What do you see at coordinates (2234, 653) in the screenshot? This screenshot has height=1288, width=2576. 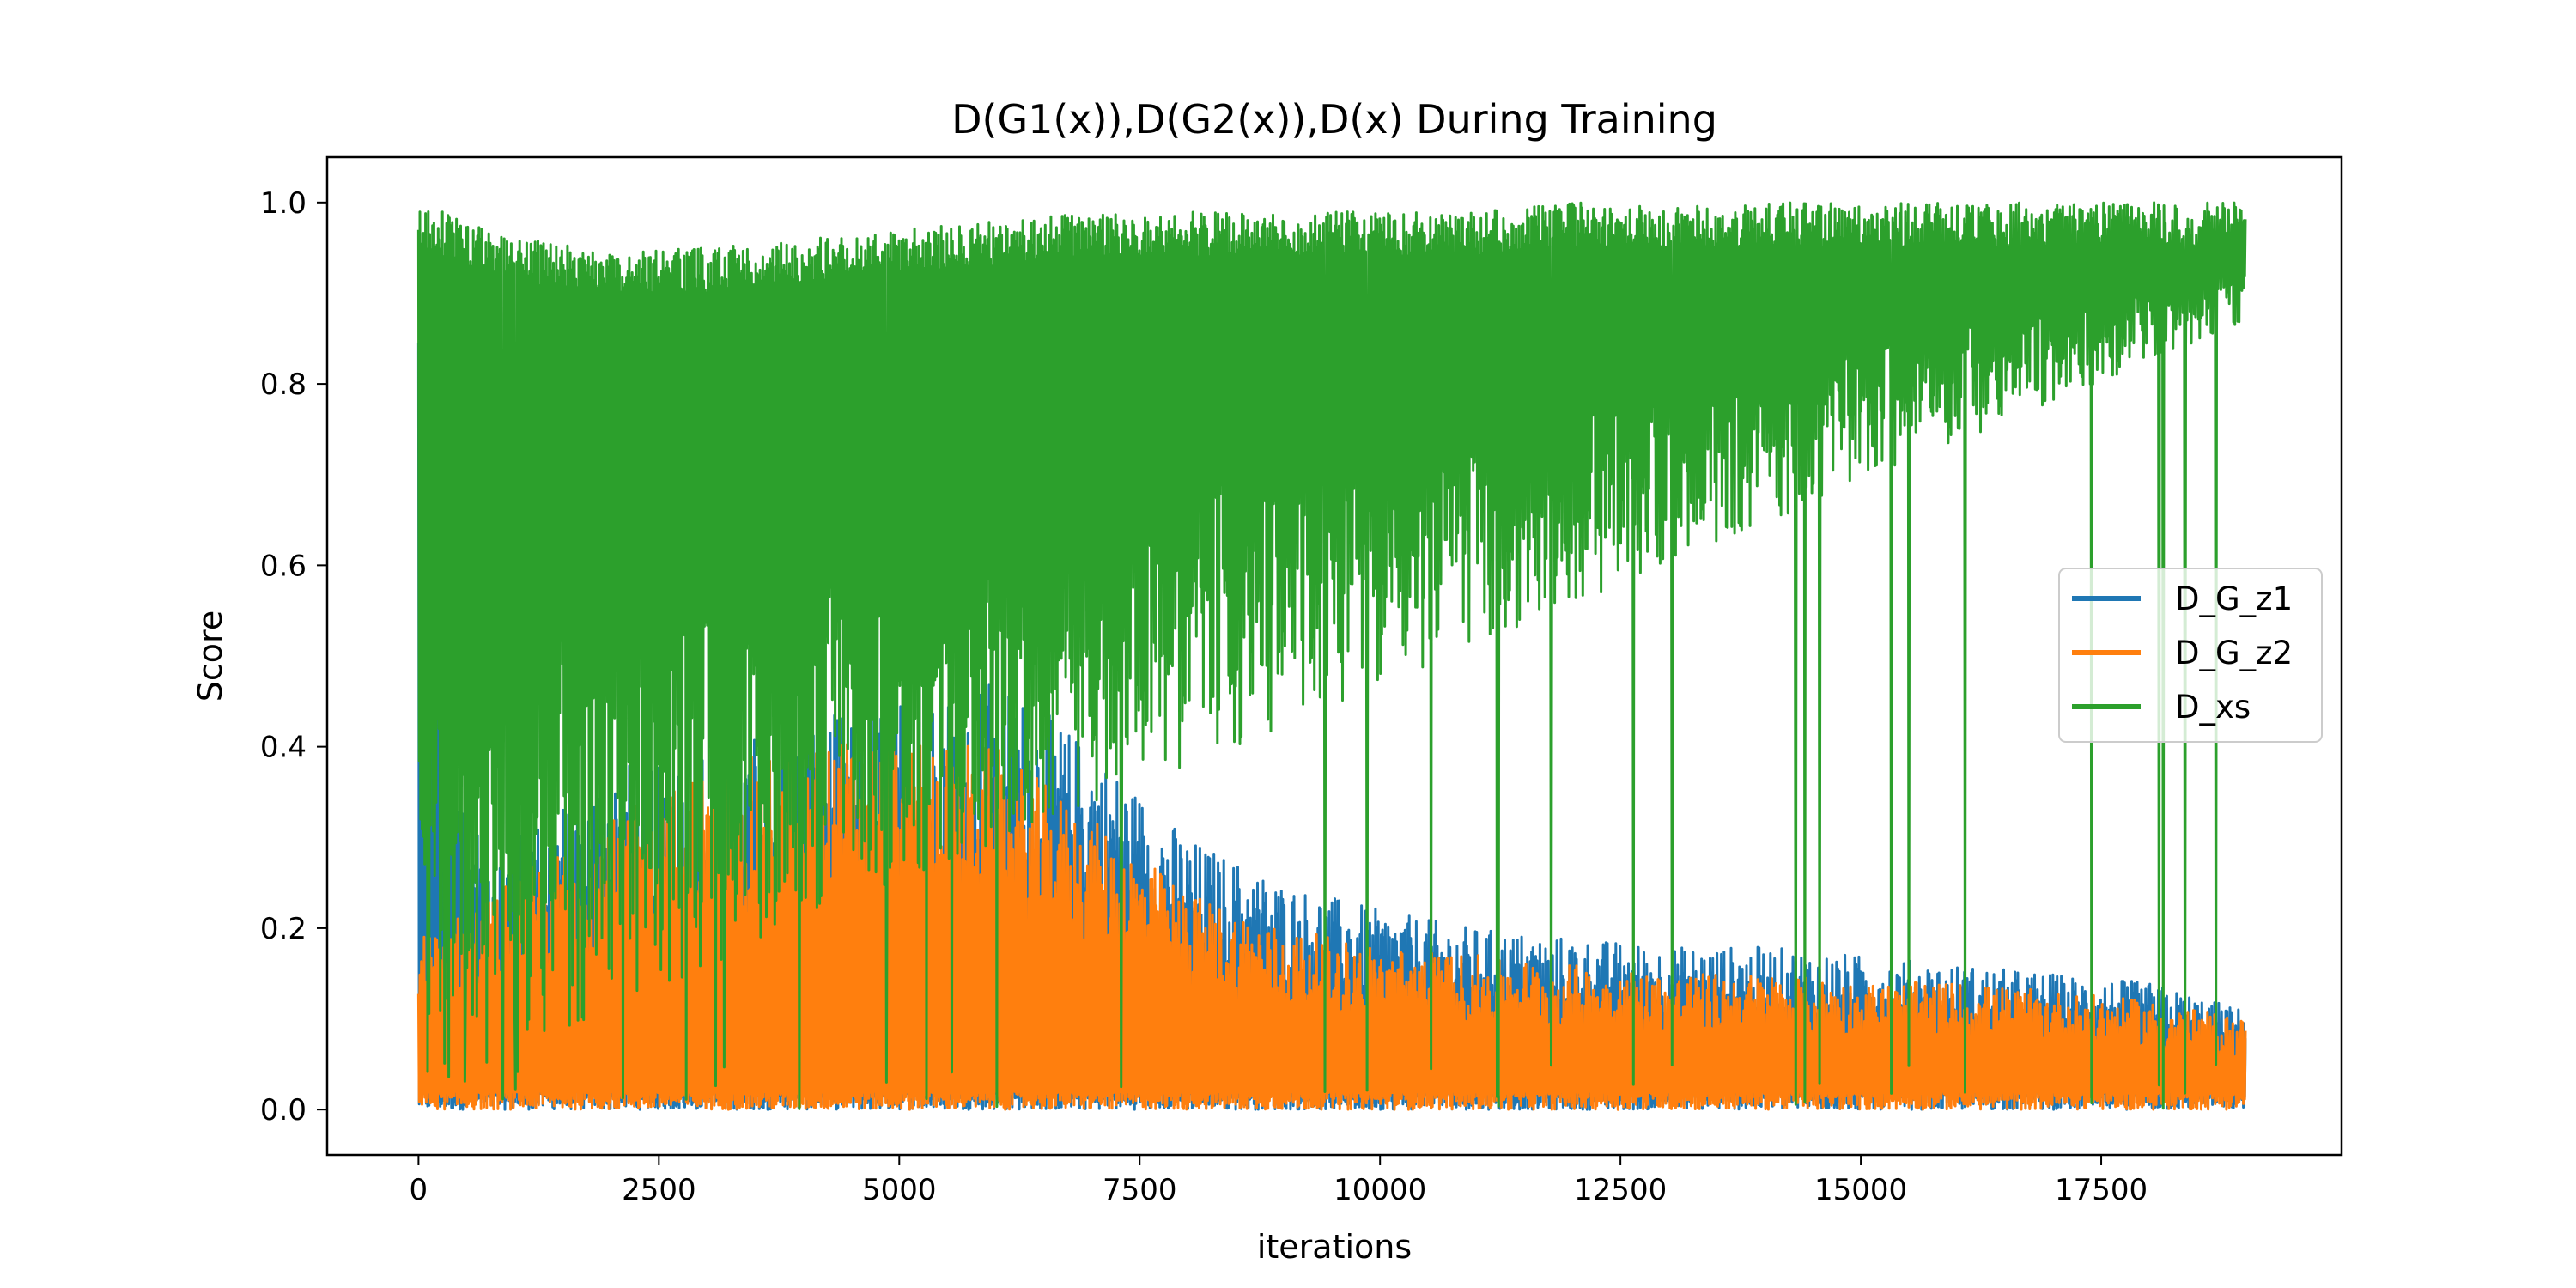 I see `legend-label-d-g-z2: D_G_z2` at bounding box center [2234, 653].